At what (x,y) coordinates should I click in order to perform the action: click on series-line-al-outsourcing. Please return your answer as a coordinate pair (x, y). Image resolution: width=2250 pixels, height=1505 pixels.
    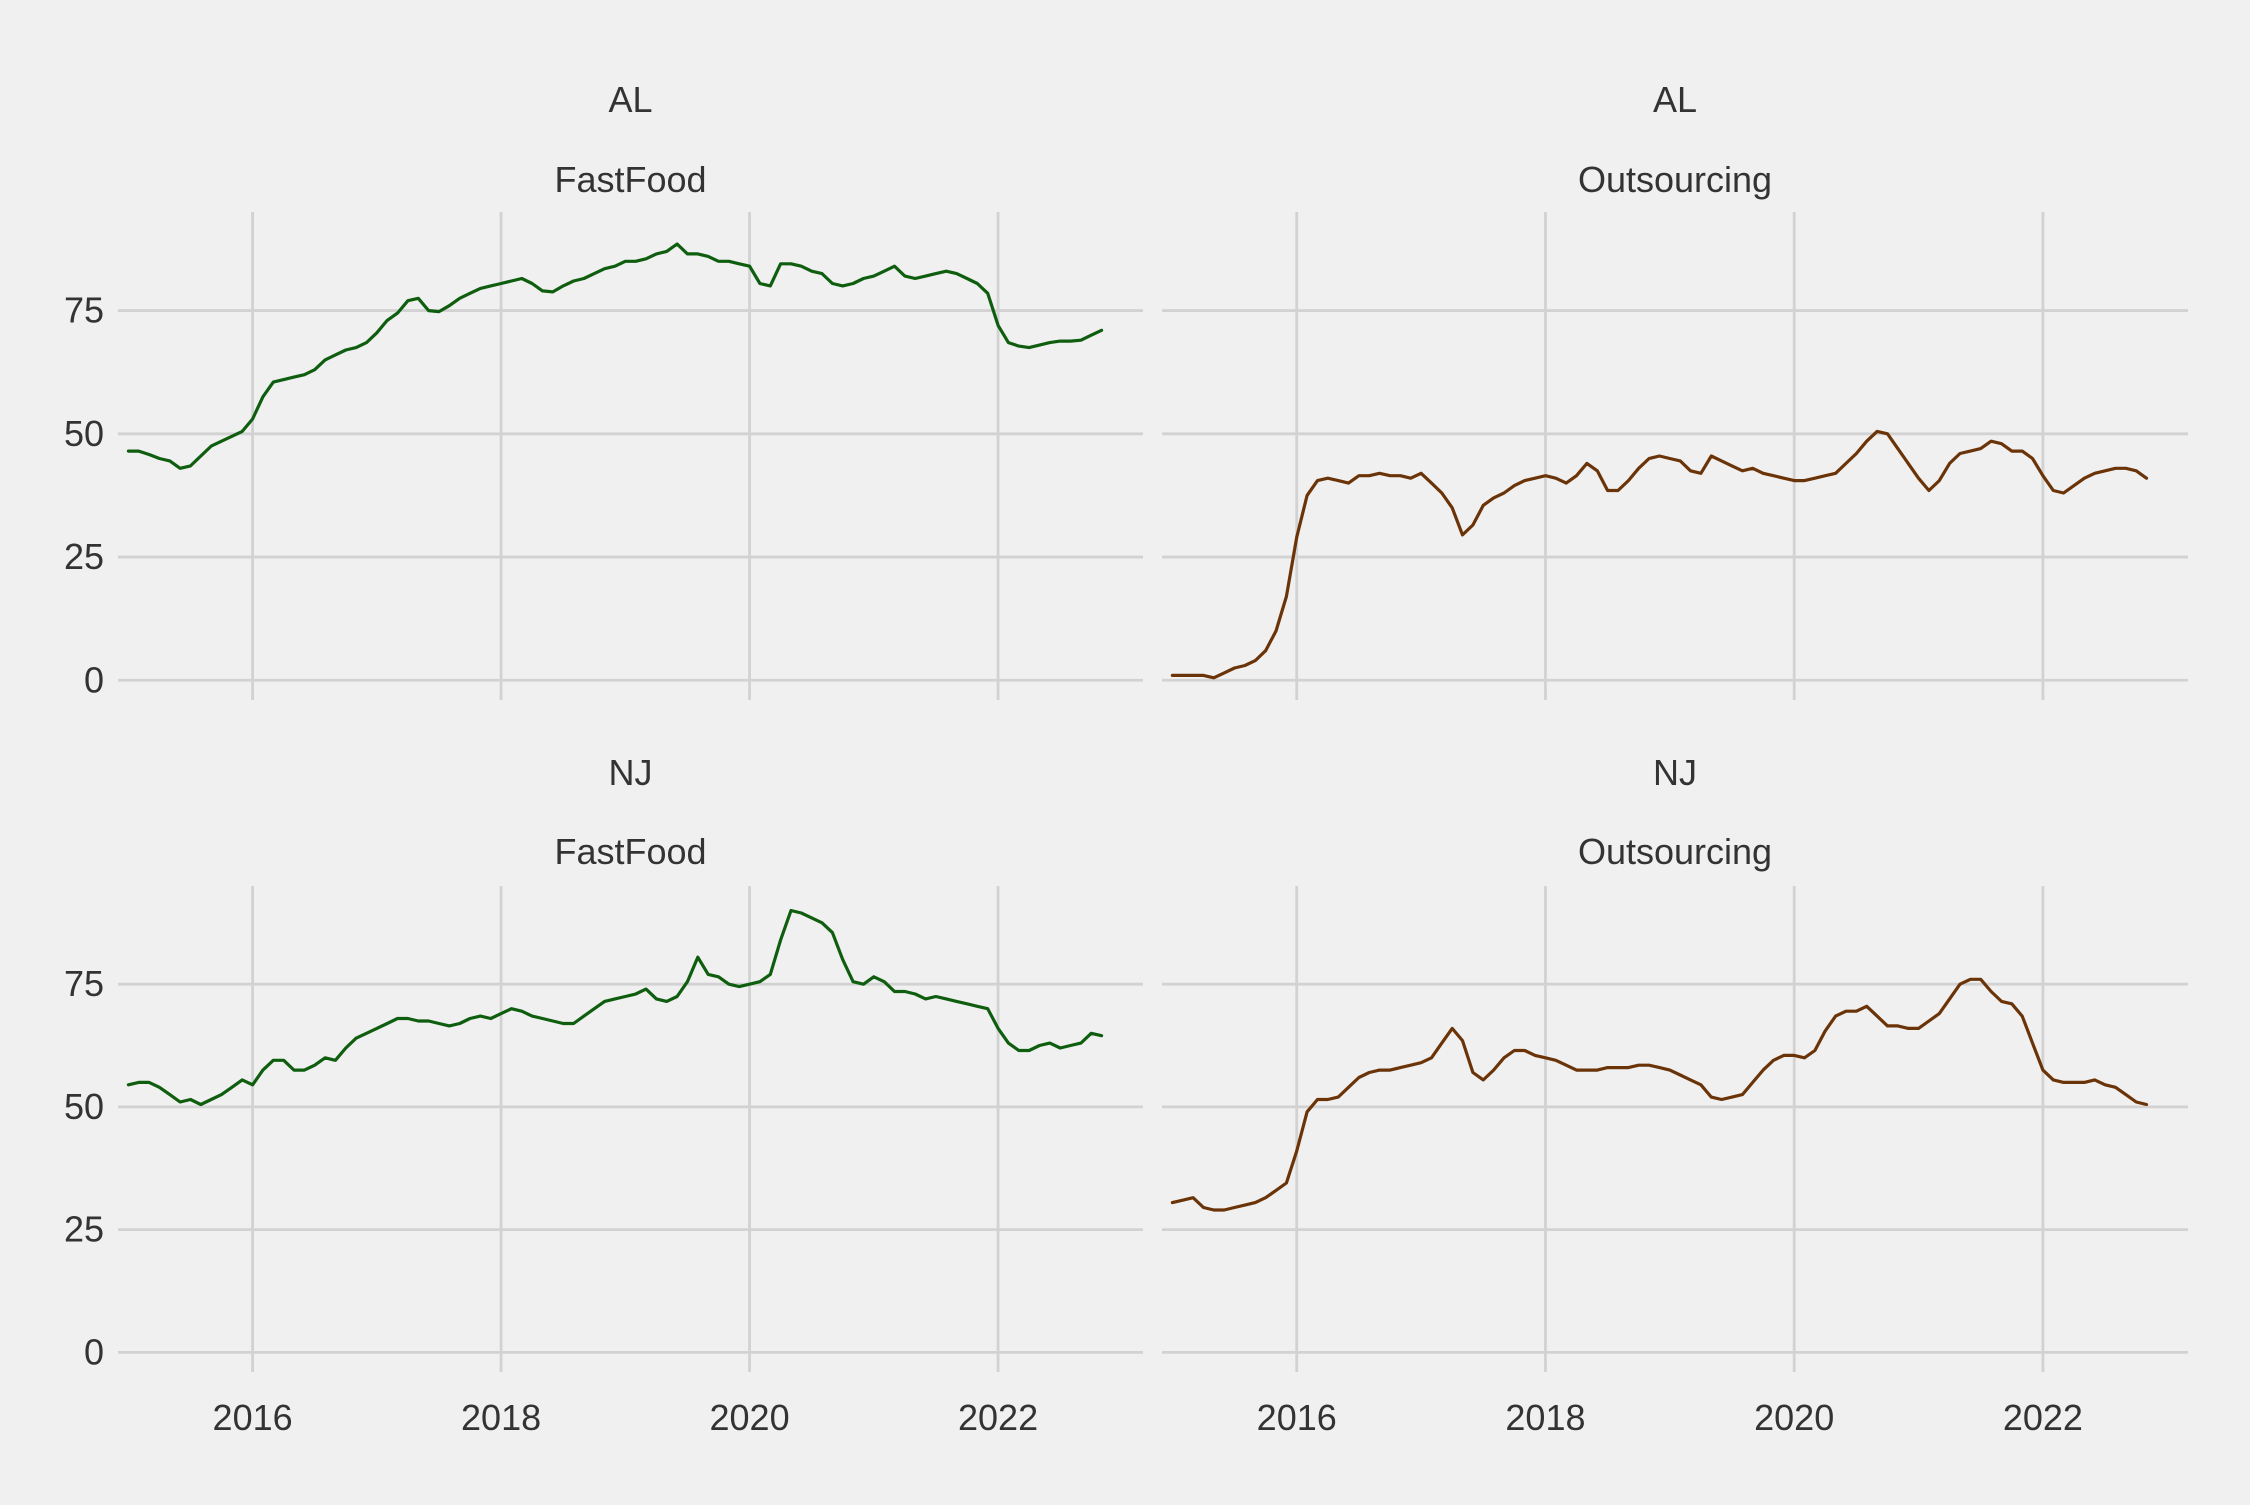
    Looking at the image, I should click on (1659, 554).